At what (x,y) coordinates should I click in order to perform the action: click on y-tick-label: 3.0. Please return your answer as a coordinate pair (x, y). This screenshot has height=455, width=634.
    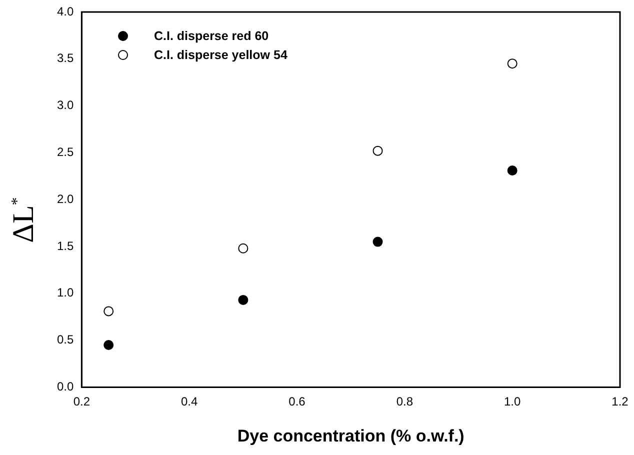
    Looking at the image, I should click on (65, 105).